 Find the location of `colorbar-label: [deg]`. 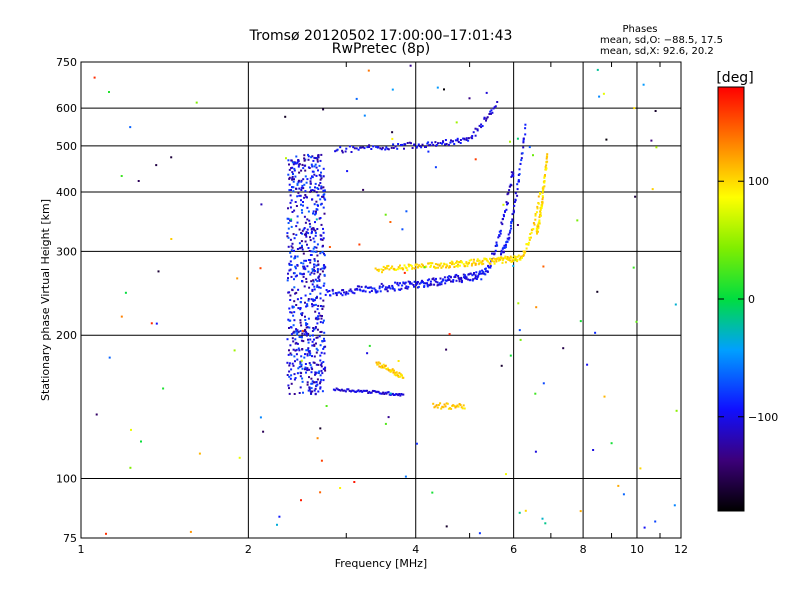

colorbar-label: [deg] is located at coordinates (734, 78).